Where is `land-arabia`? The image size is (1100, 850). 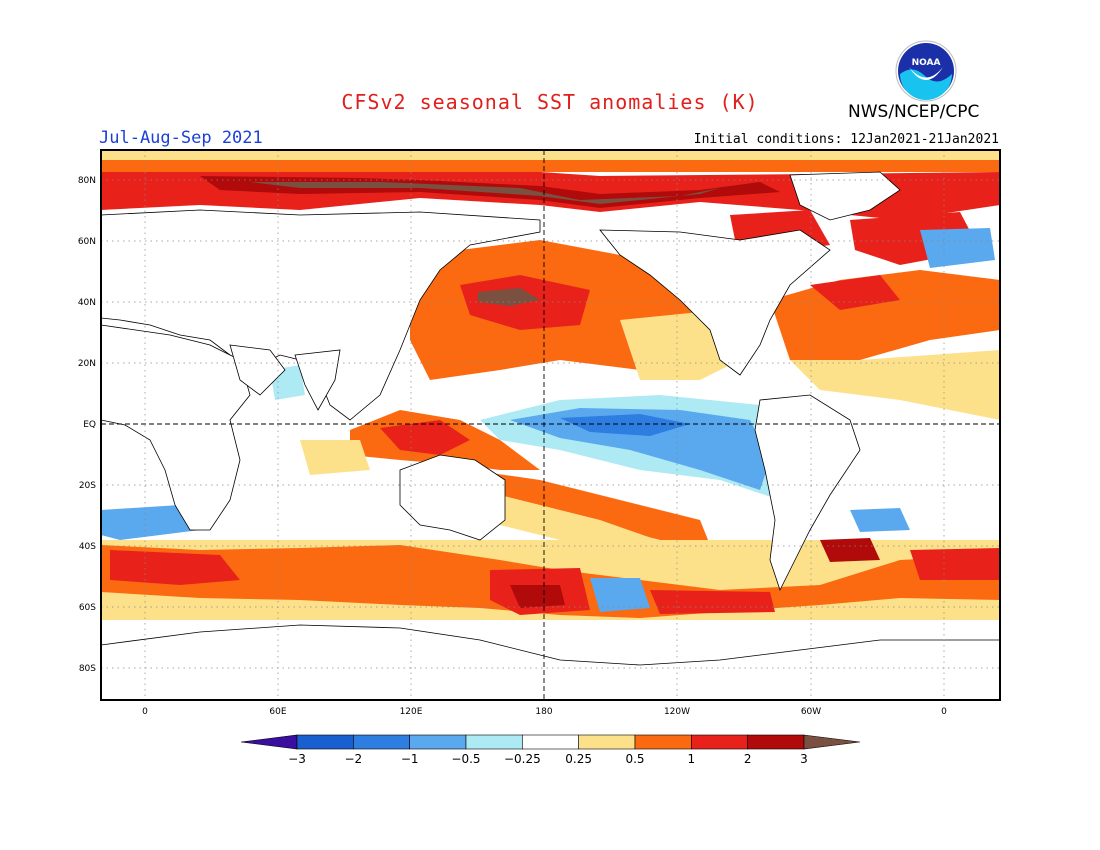 land-arabia is located at coordinates (257, 370).